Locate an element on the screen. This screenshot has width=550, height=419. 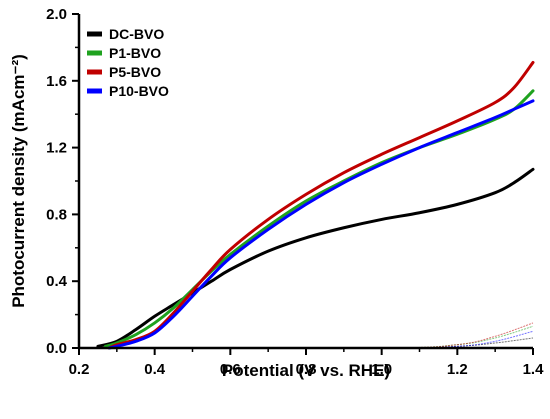
x-tick-label: 1.0 is located at coordinates (381, 369).